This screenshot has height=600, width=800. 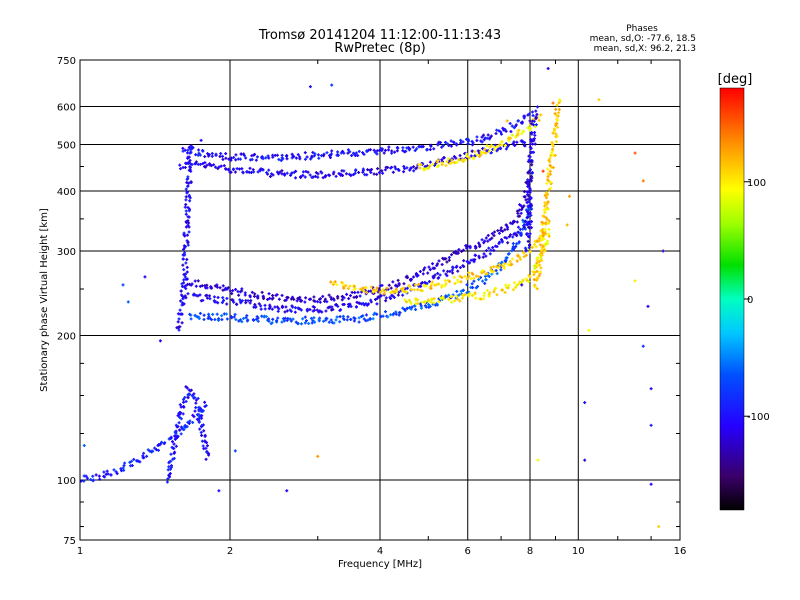 What do you see at coordinates (66, 481) in the screenshot?
I see `y-tick-label: 100` at bounding box center [66, 481].